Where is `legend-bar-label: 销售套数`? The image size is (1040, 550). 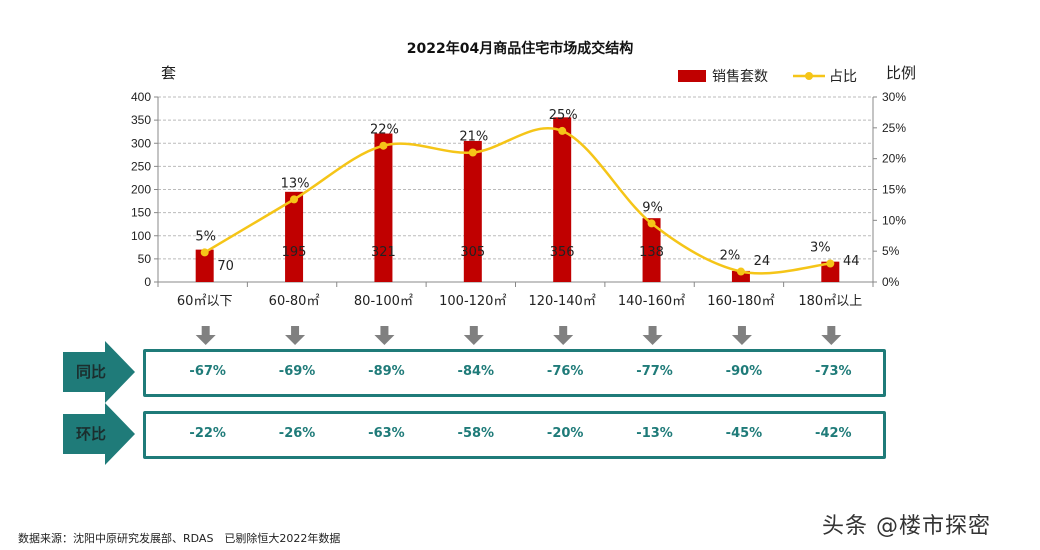
legend-bar-label: 销售套数 is located at coordinates (740, 77).